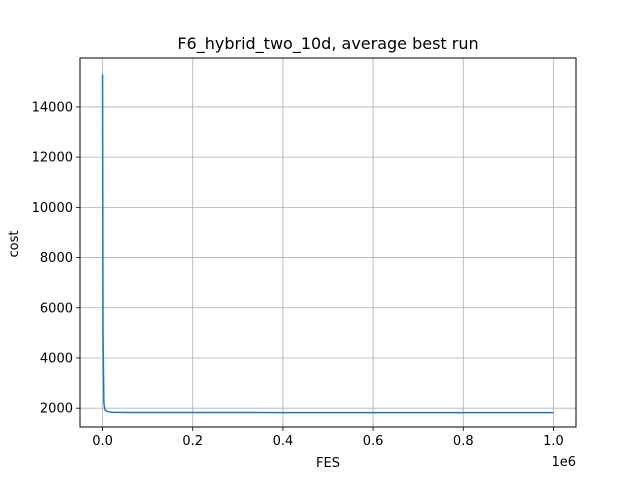  Describe the element at coordinates (192, 441) in the screenshot. I see `x-tick-label: 0.2` at that location.